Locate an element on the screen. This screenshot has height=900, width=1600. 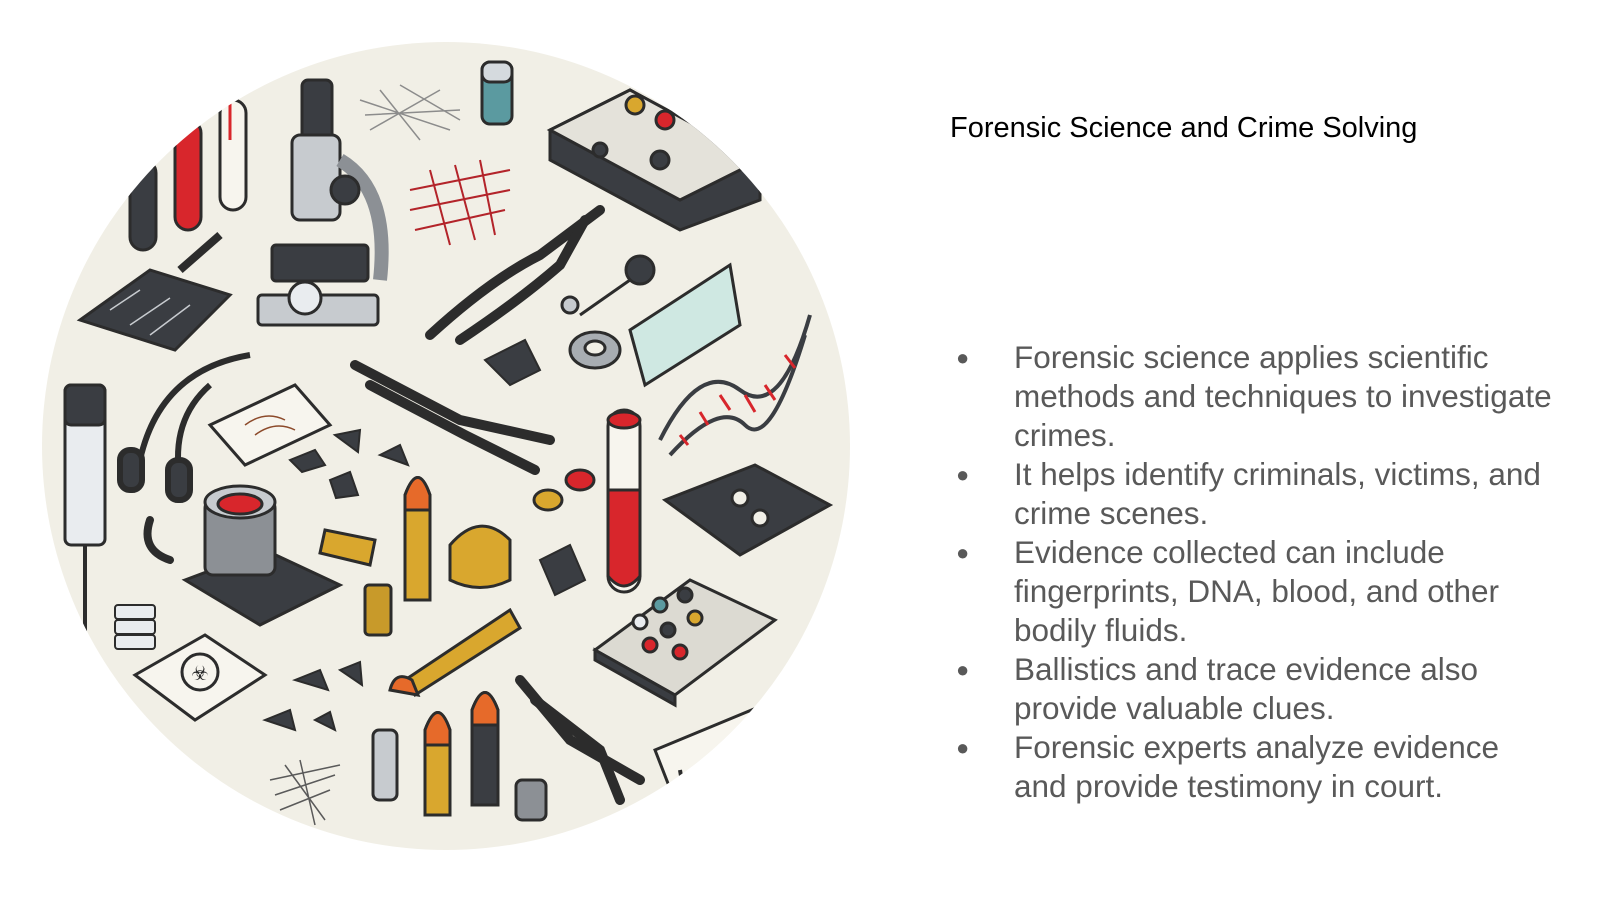
dna-helix-icon is located at coordinates (735, 385).